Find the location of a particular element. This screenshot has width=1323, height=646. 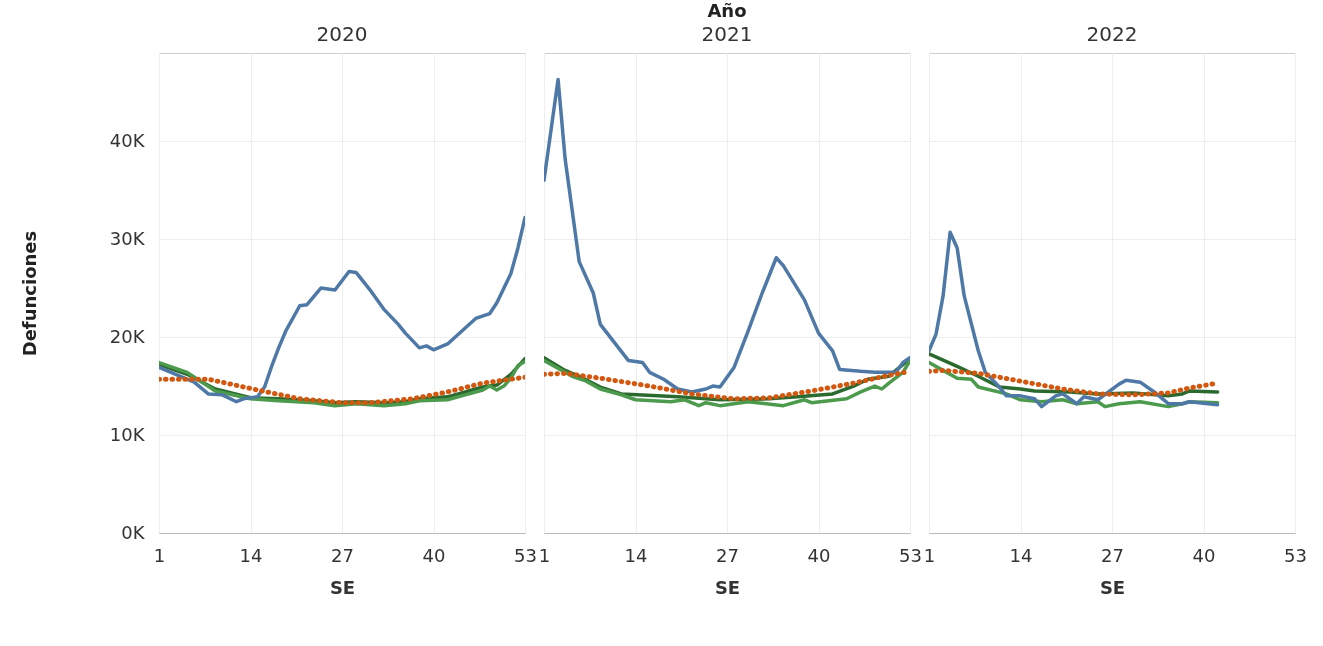

y-tick-label: 0K is located at coordinates (133, 532).